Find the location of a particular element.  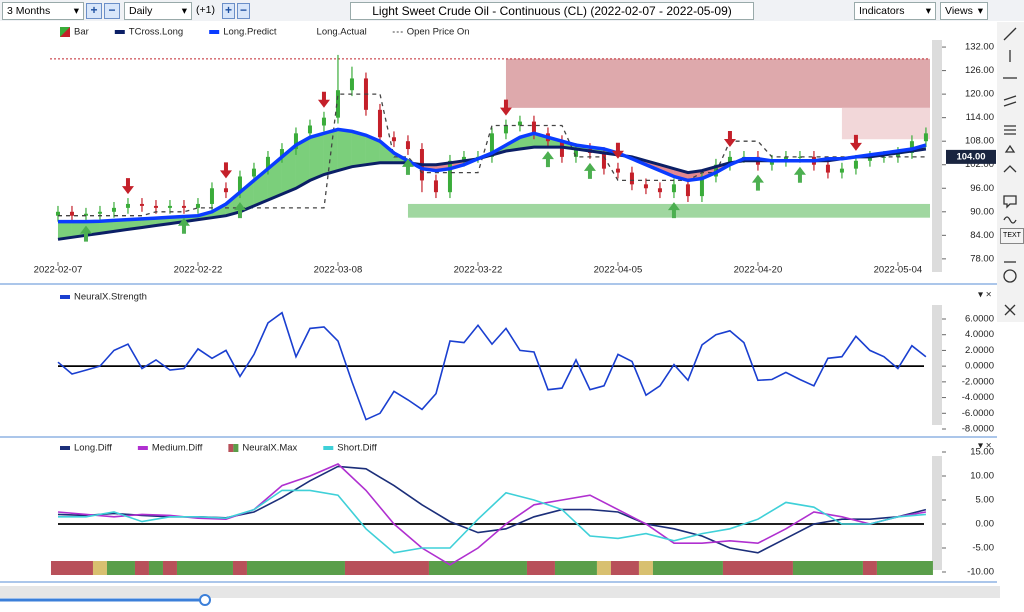

legend-label: Short.Diff is located at coordinates (357, 448).